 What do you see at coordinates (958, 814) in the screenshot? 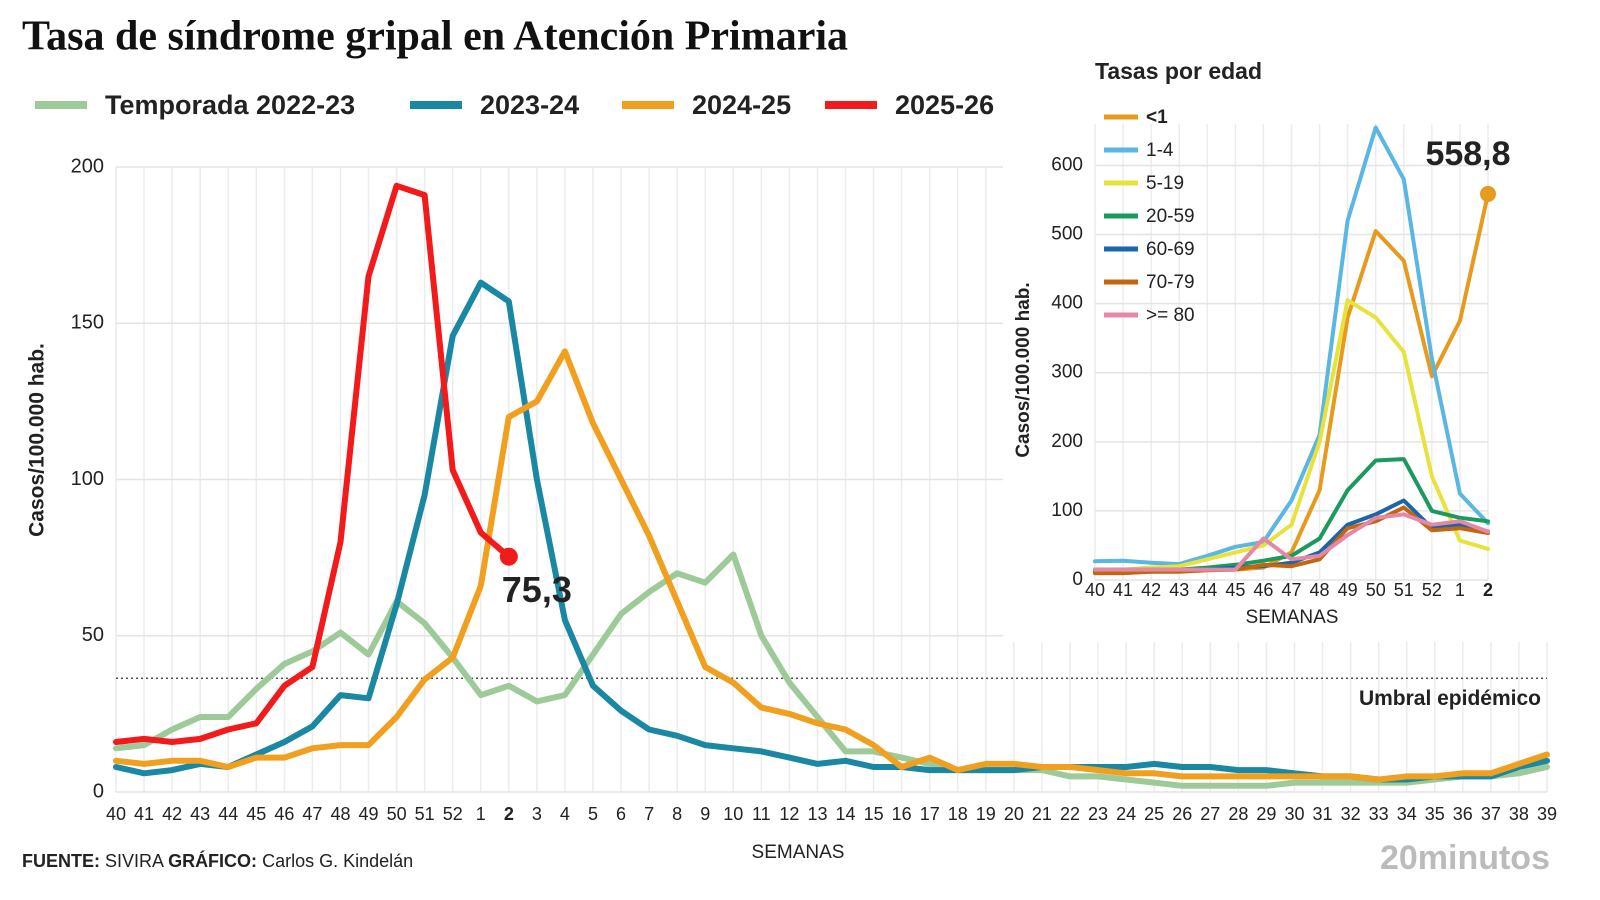
I see `x-tick-label: 18` at bounding box center [958, 814].